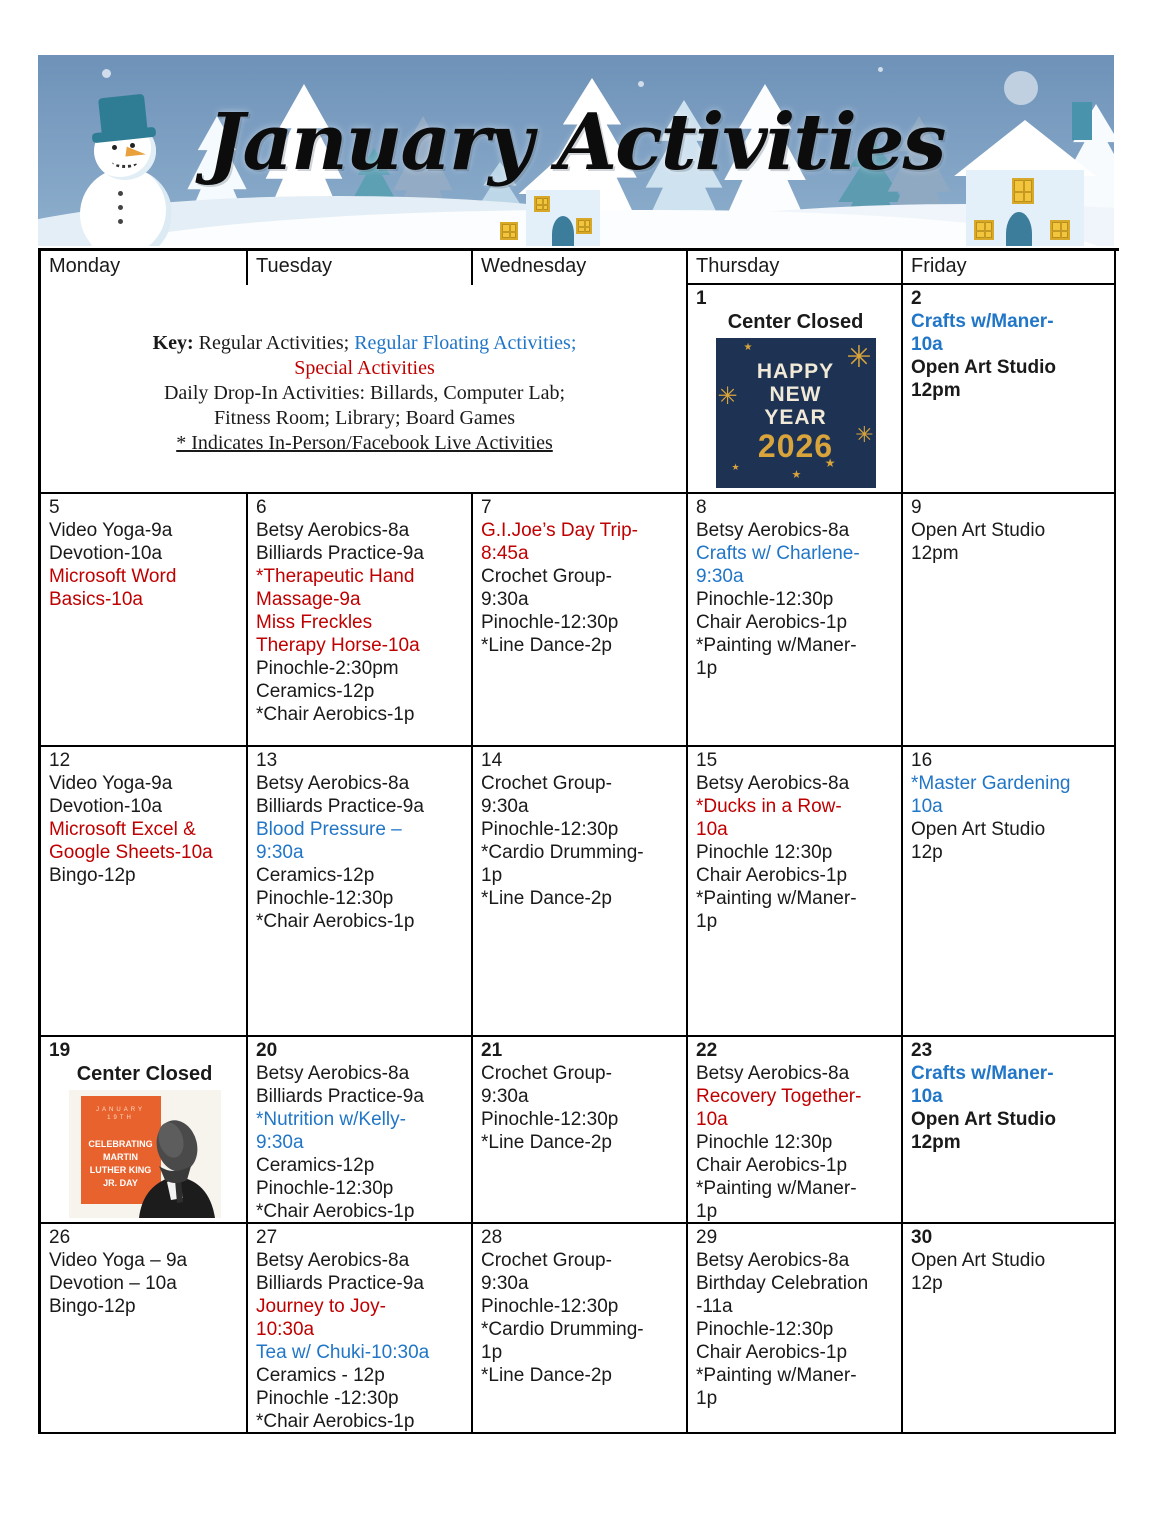  What do you see at coordinates (795, 322) in the screenshot?
I see `center-closed-label: Center Closed` at bounding box center [795, 322].